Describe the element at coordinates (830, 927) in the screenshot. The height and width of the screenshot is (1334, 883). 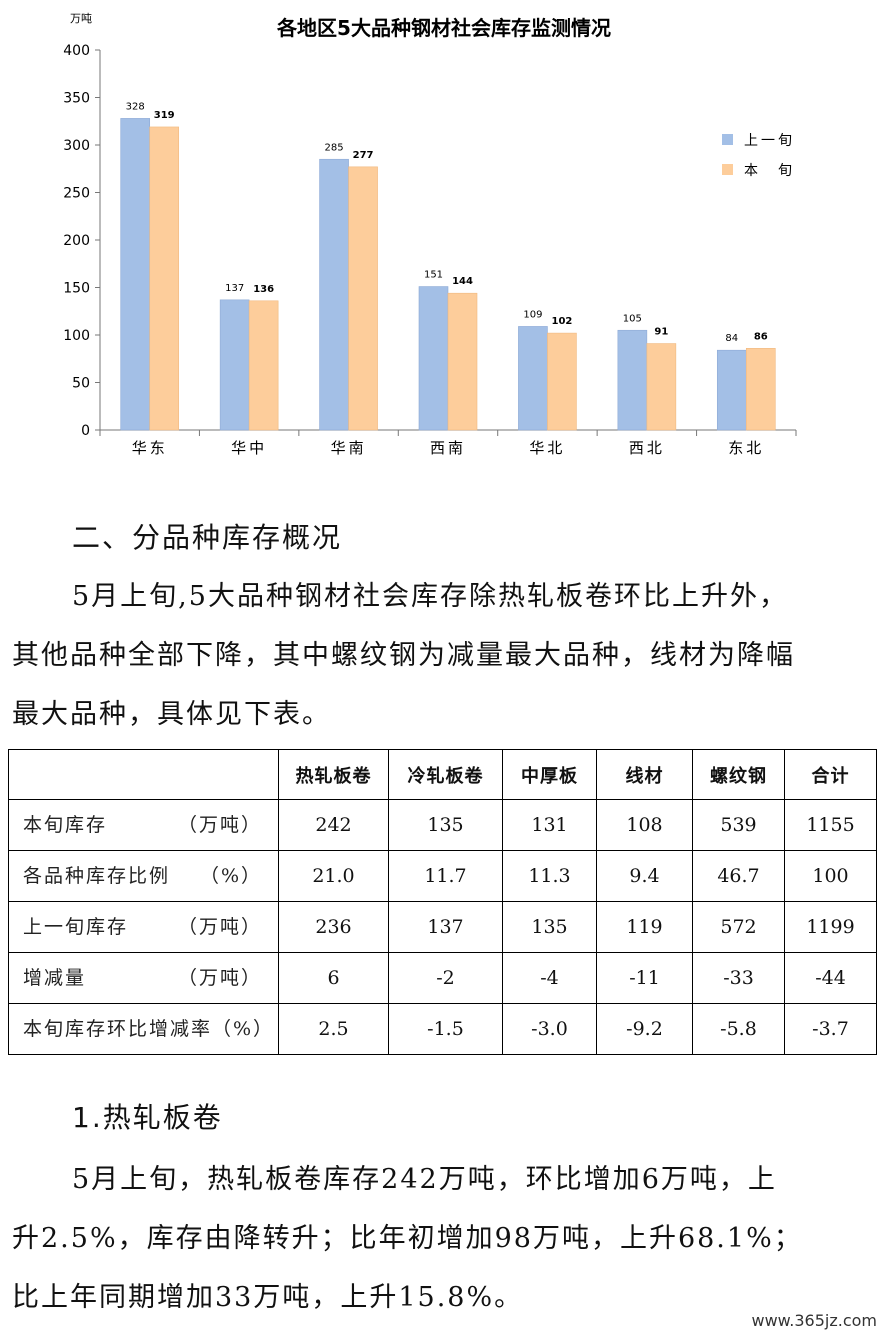
I see `table-cell: 1199` at that location.